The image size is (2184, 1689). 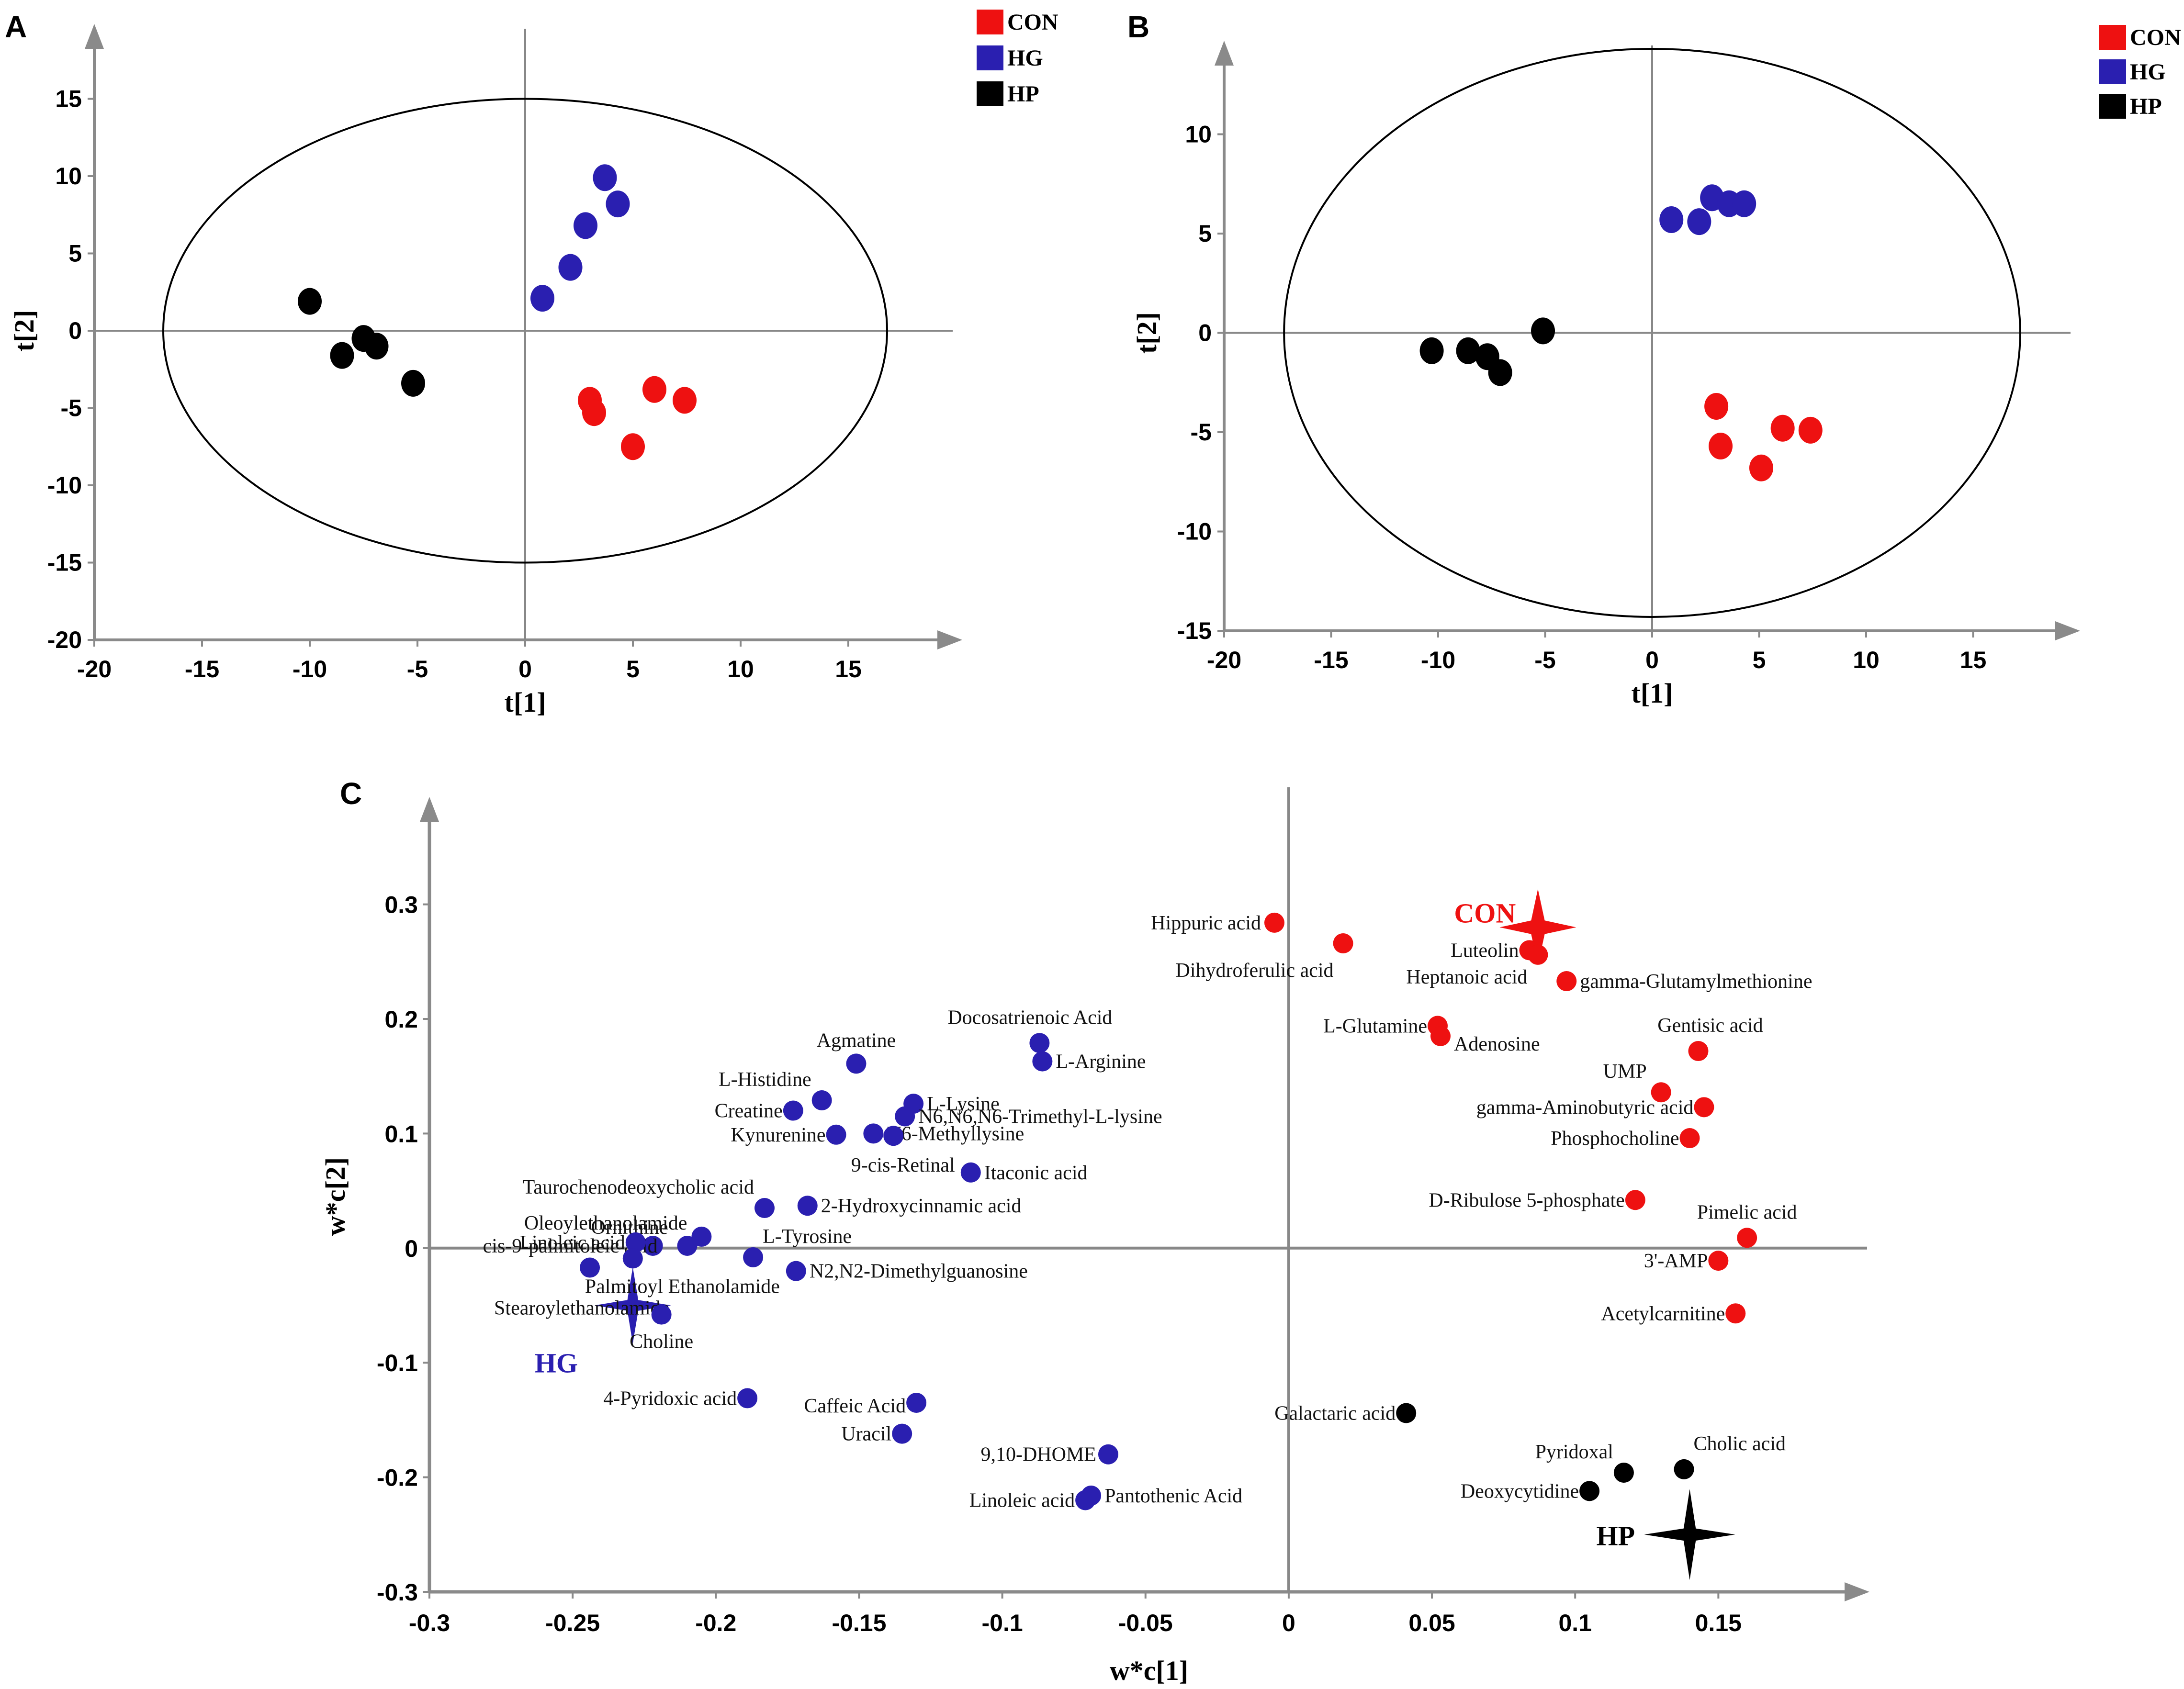 I want to click on loading-label: 9-cis-Retinal, so click(x=903, y=1165).